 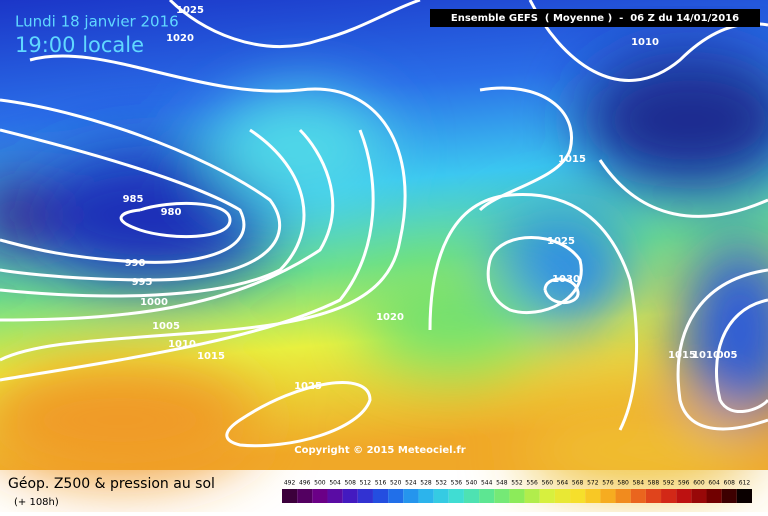 I want to click on scale-label: 600, so click(x=699, y=483).